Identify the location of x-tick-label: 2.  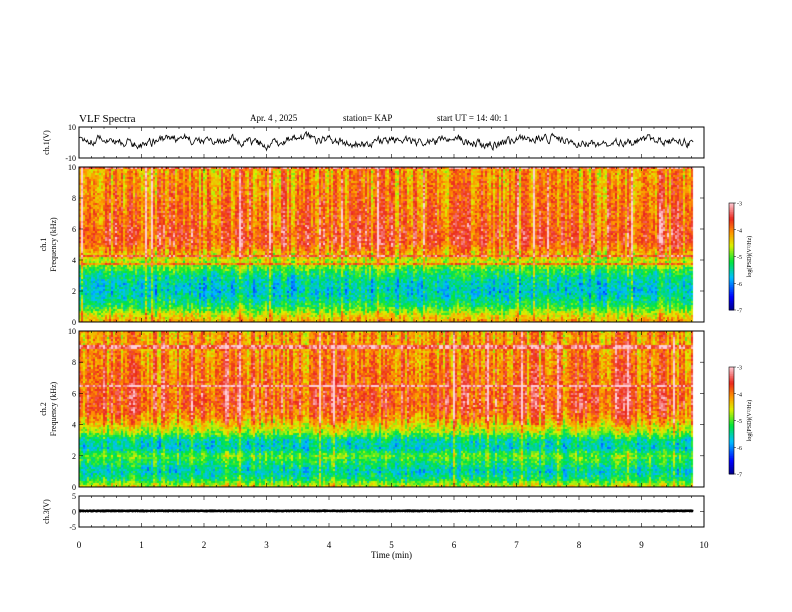
(204, 545).